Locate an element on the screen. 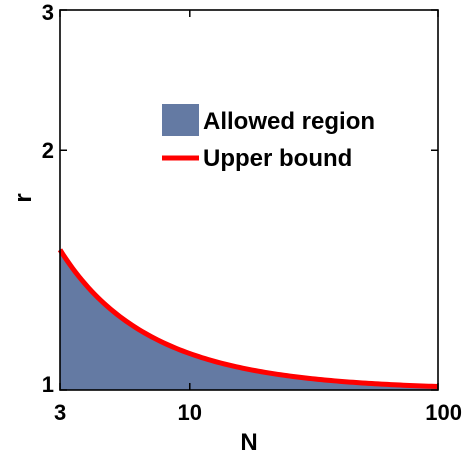  legend-label-upper-bound: Upper bound is located at coordinates (277, 158).